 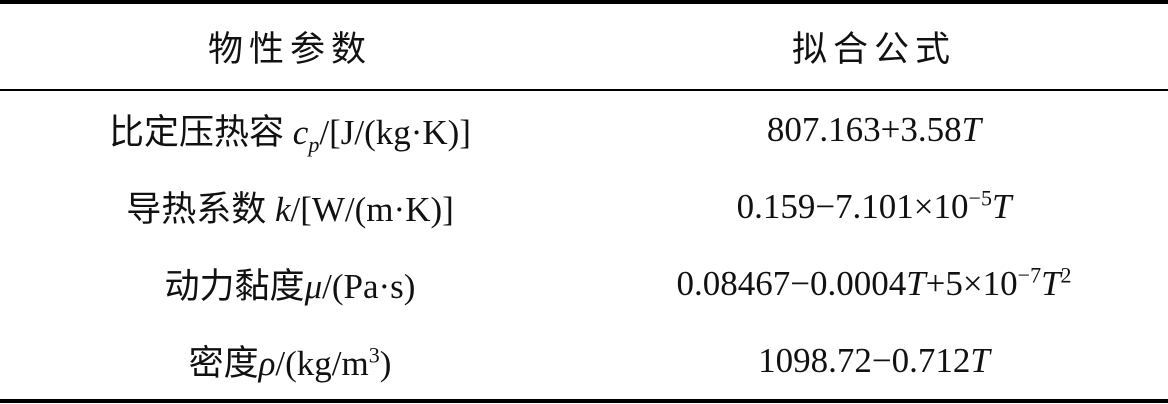 What do you see at coordinates (852, 206) in the screenshot?
I see `text: 0.159−7.101×10` at bounding box center [852, 206].